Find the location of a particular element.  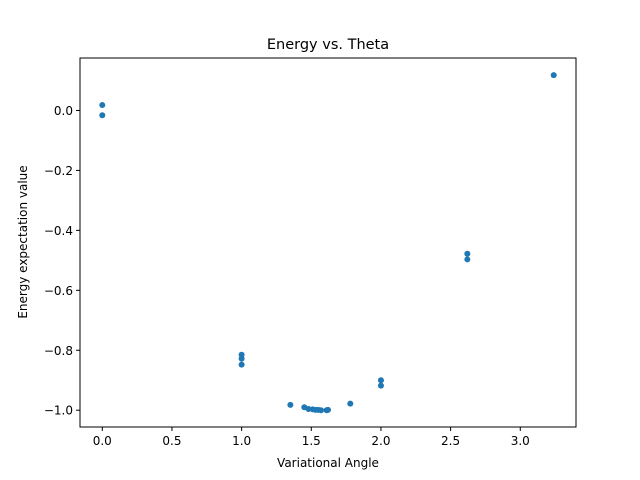

x-axis-label: Variational Angle is located at coordinates (328, 463).